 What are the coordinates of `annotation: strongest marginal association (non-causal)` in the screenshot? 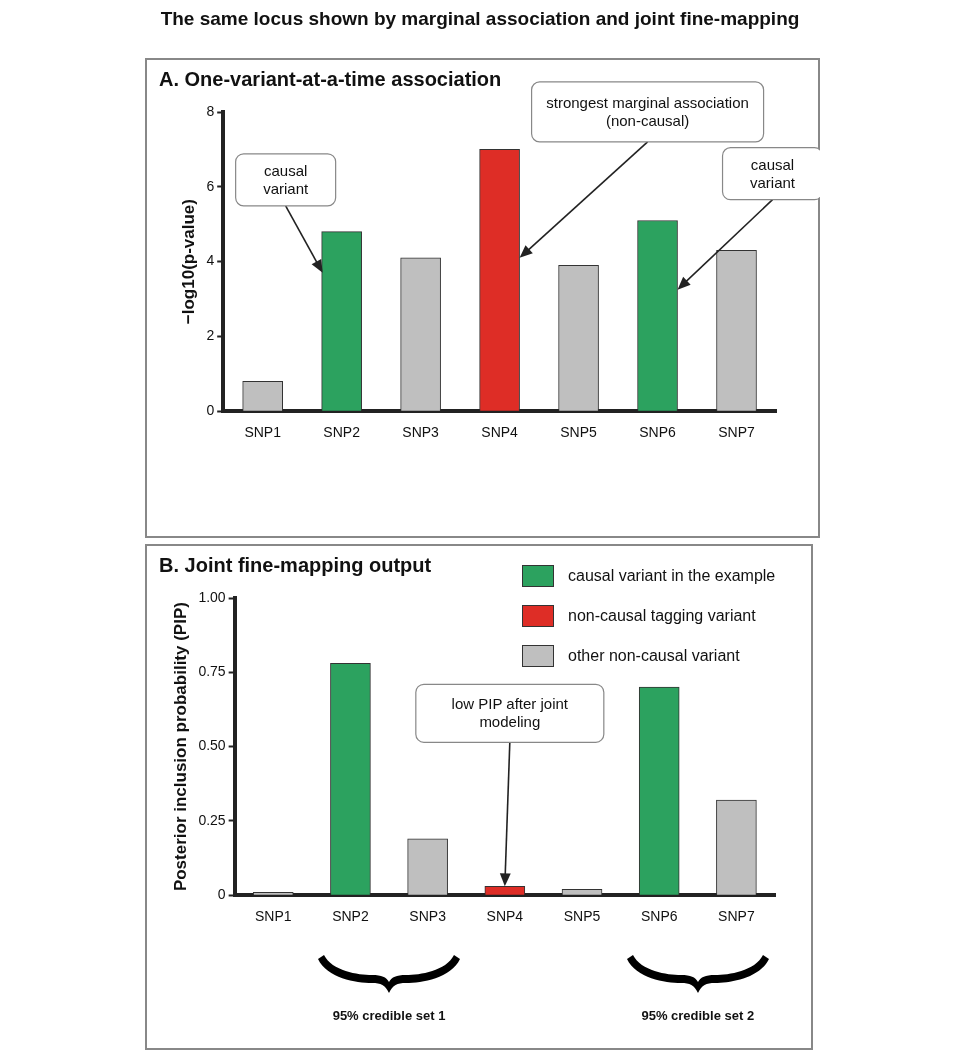 It's located at (647, 111).